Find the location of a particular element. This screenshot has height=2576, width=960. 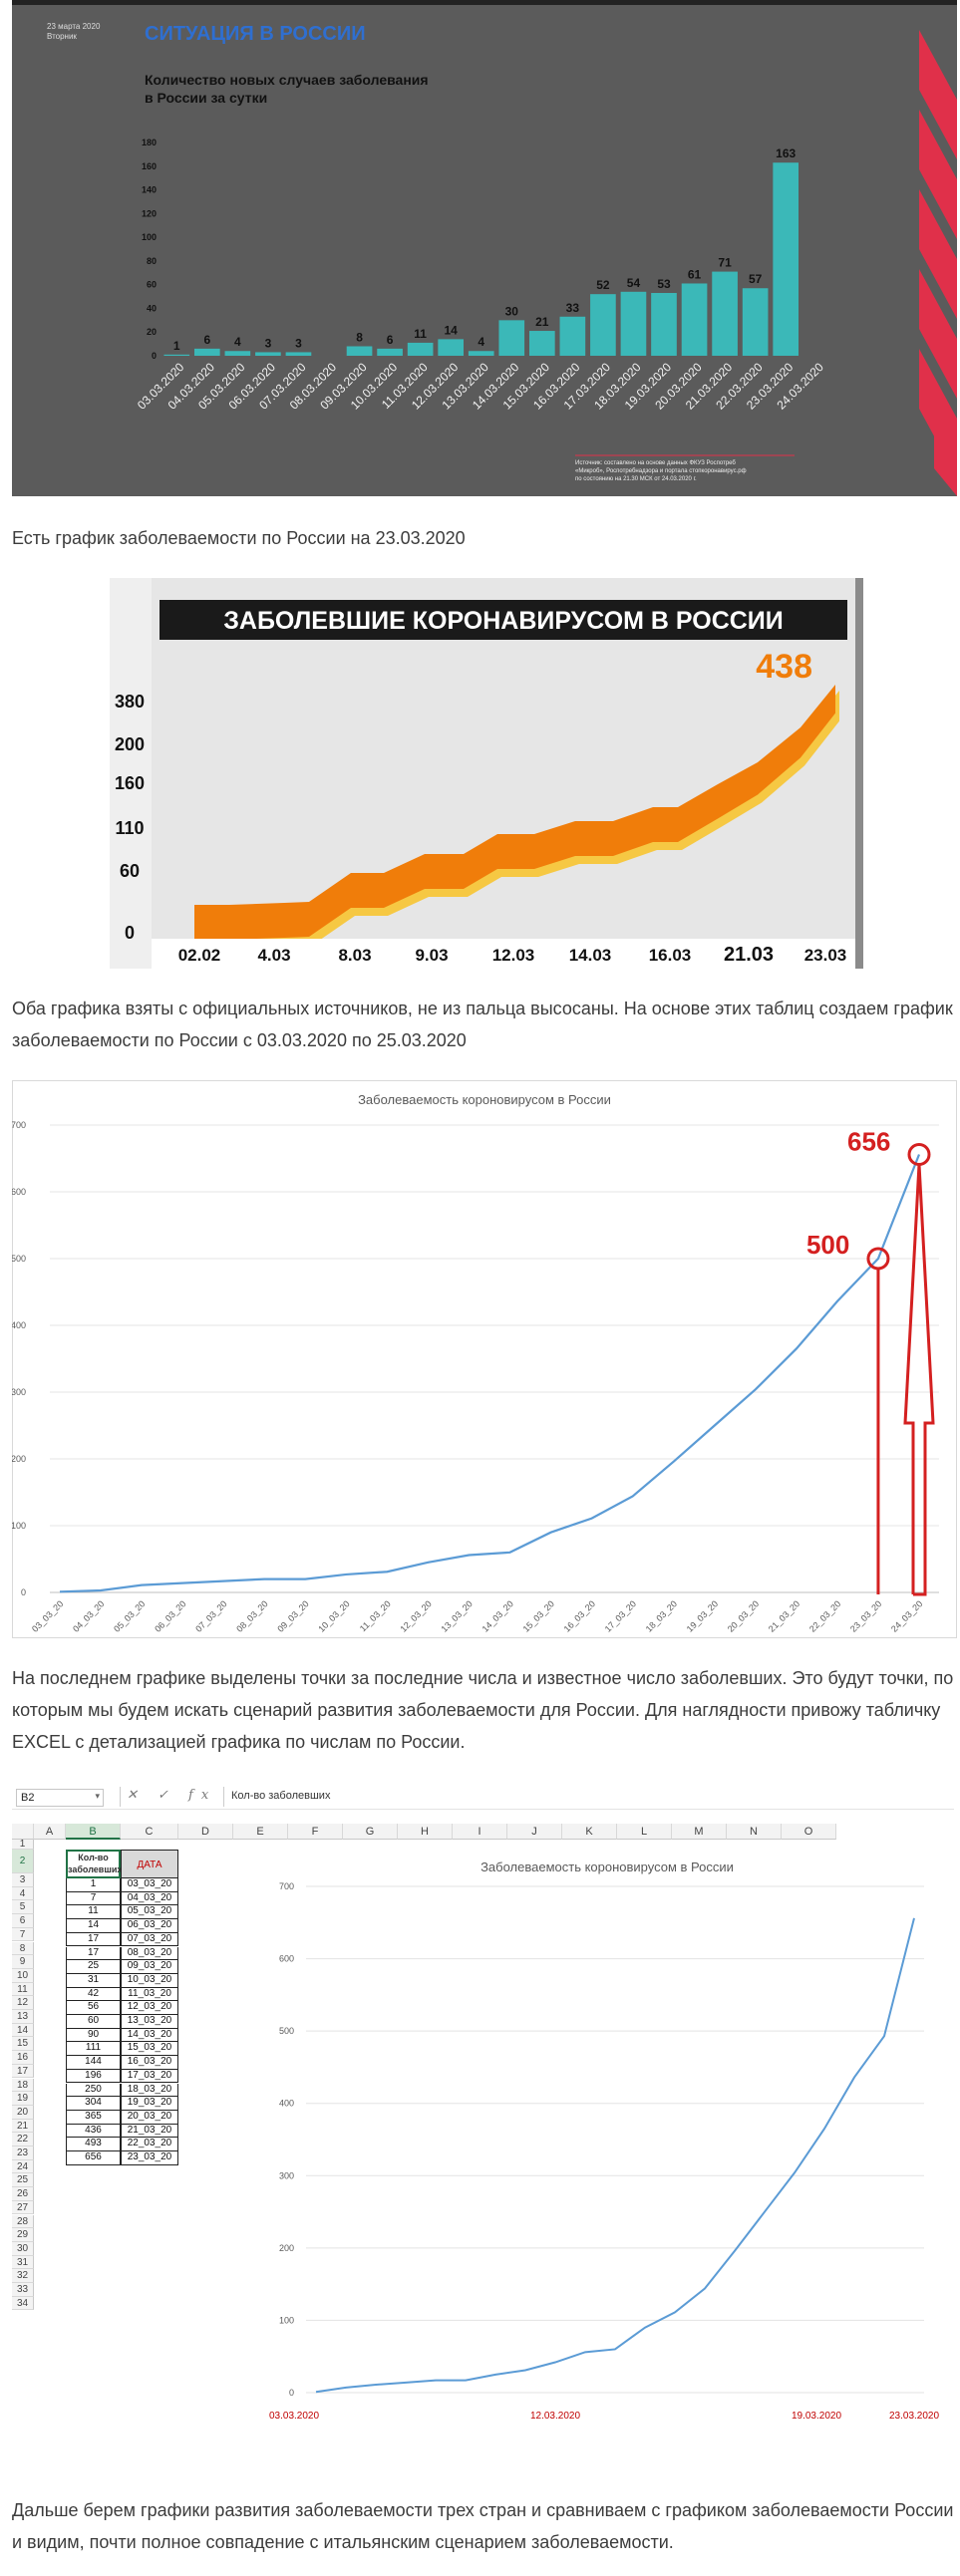

row-header-25: 25 is located at coordinates (23, 2180).